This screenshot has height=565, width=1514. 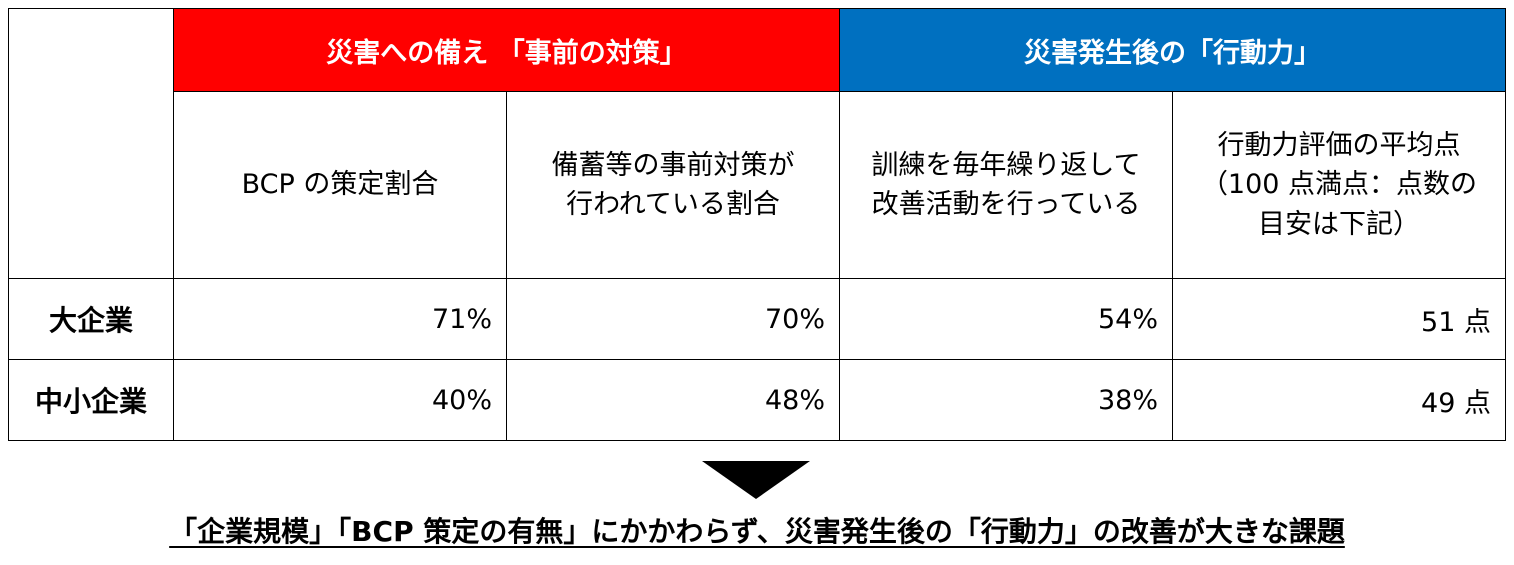 What do you see at coordinates (673, 400) in the screenshot?
I see `value-sme-stockpile: 48%` at bounding box center [673, 400].